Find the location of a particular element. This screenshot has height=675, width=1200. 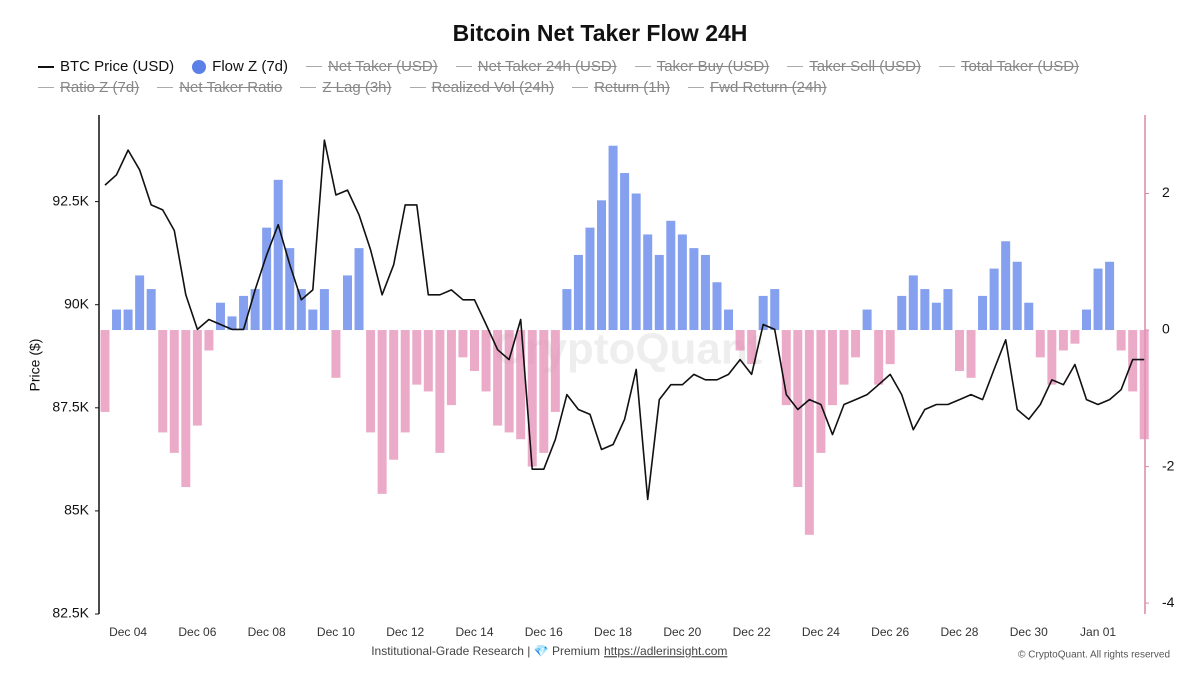

legend-label: Total Taker (USD) is located at coordinates (1020, 66).